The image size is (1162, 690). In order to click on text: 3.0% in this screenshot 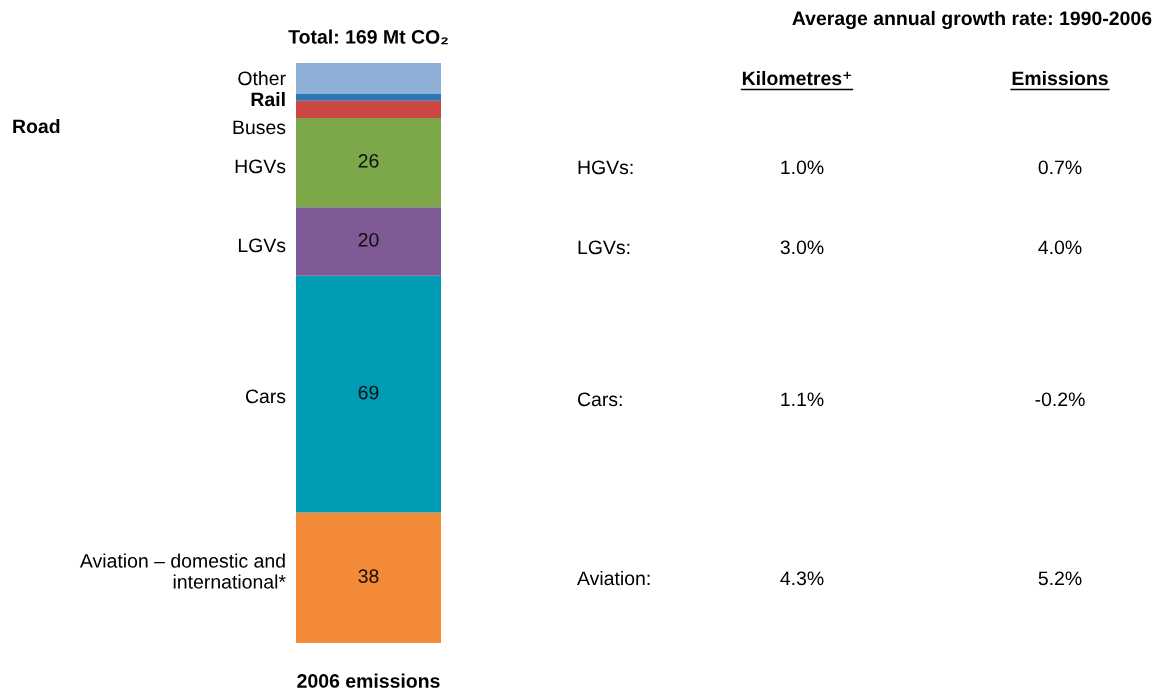, I will do `click(802, 247)`.